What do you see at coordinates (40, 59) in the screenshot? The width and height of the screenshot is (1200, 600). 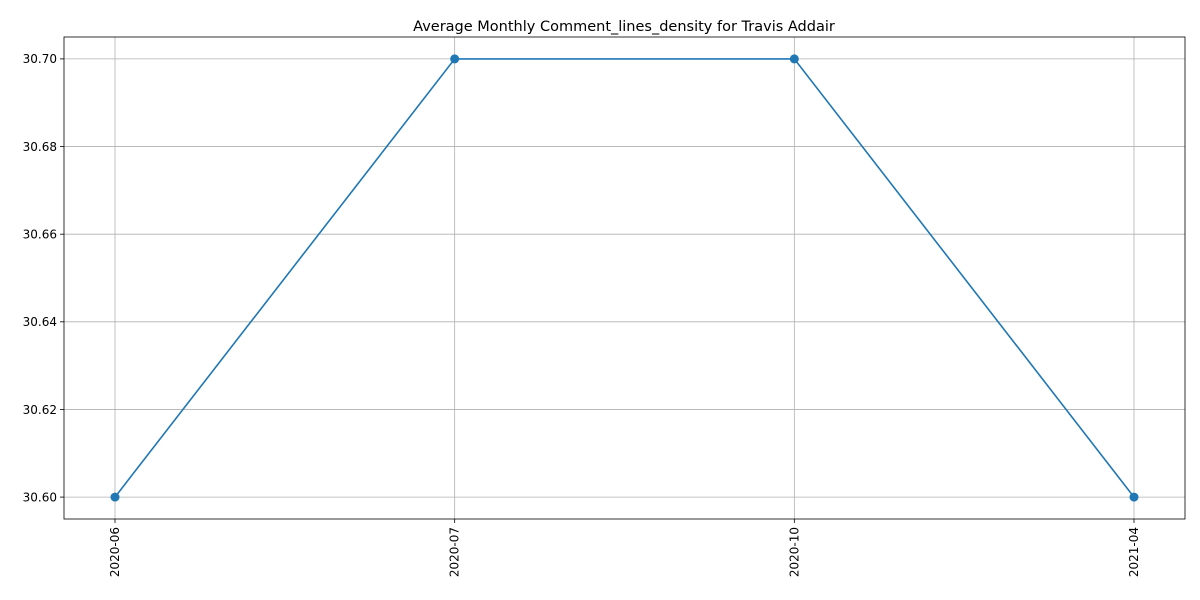 I see `y-tick-label: 30.70` at bounding box center [40, 59].